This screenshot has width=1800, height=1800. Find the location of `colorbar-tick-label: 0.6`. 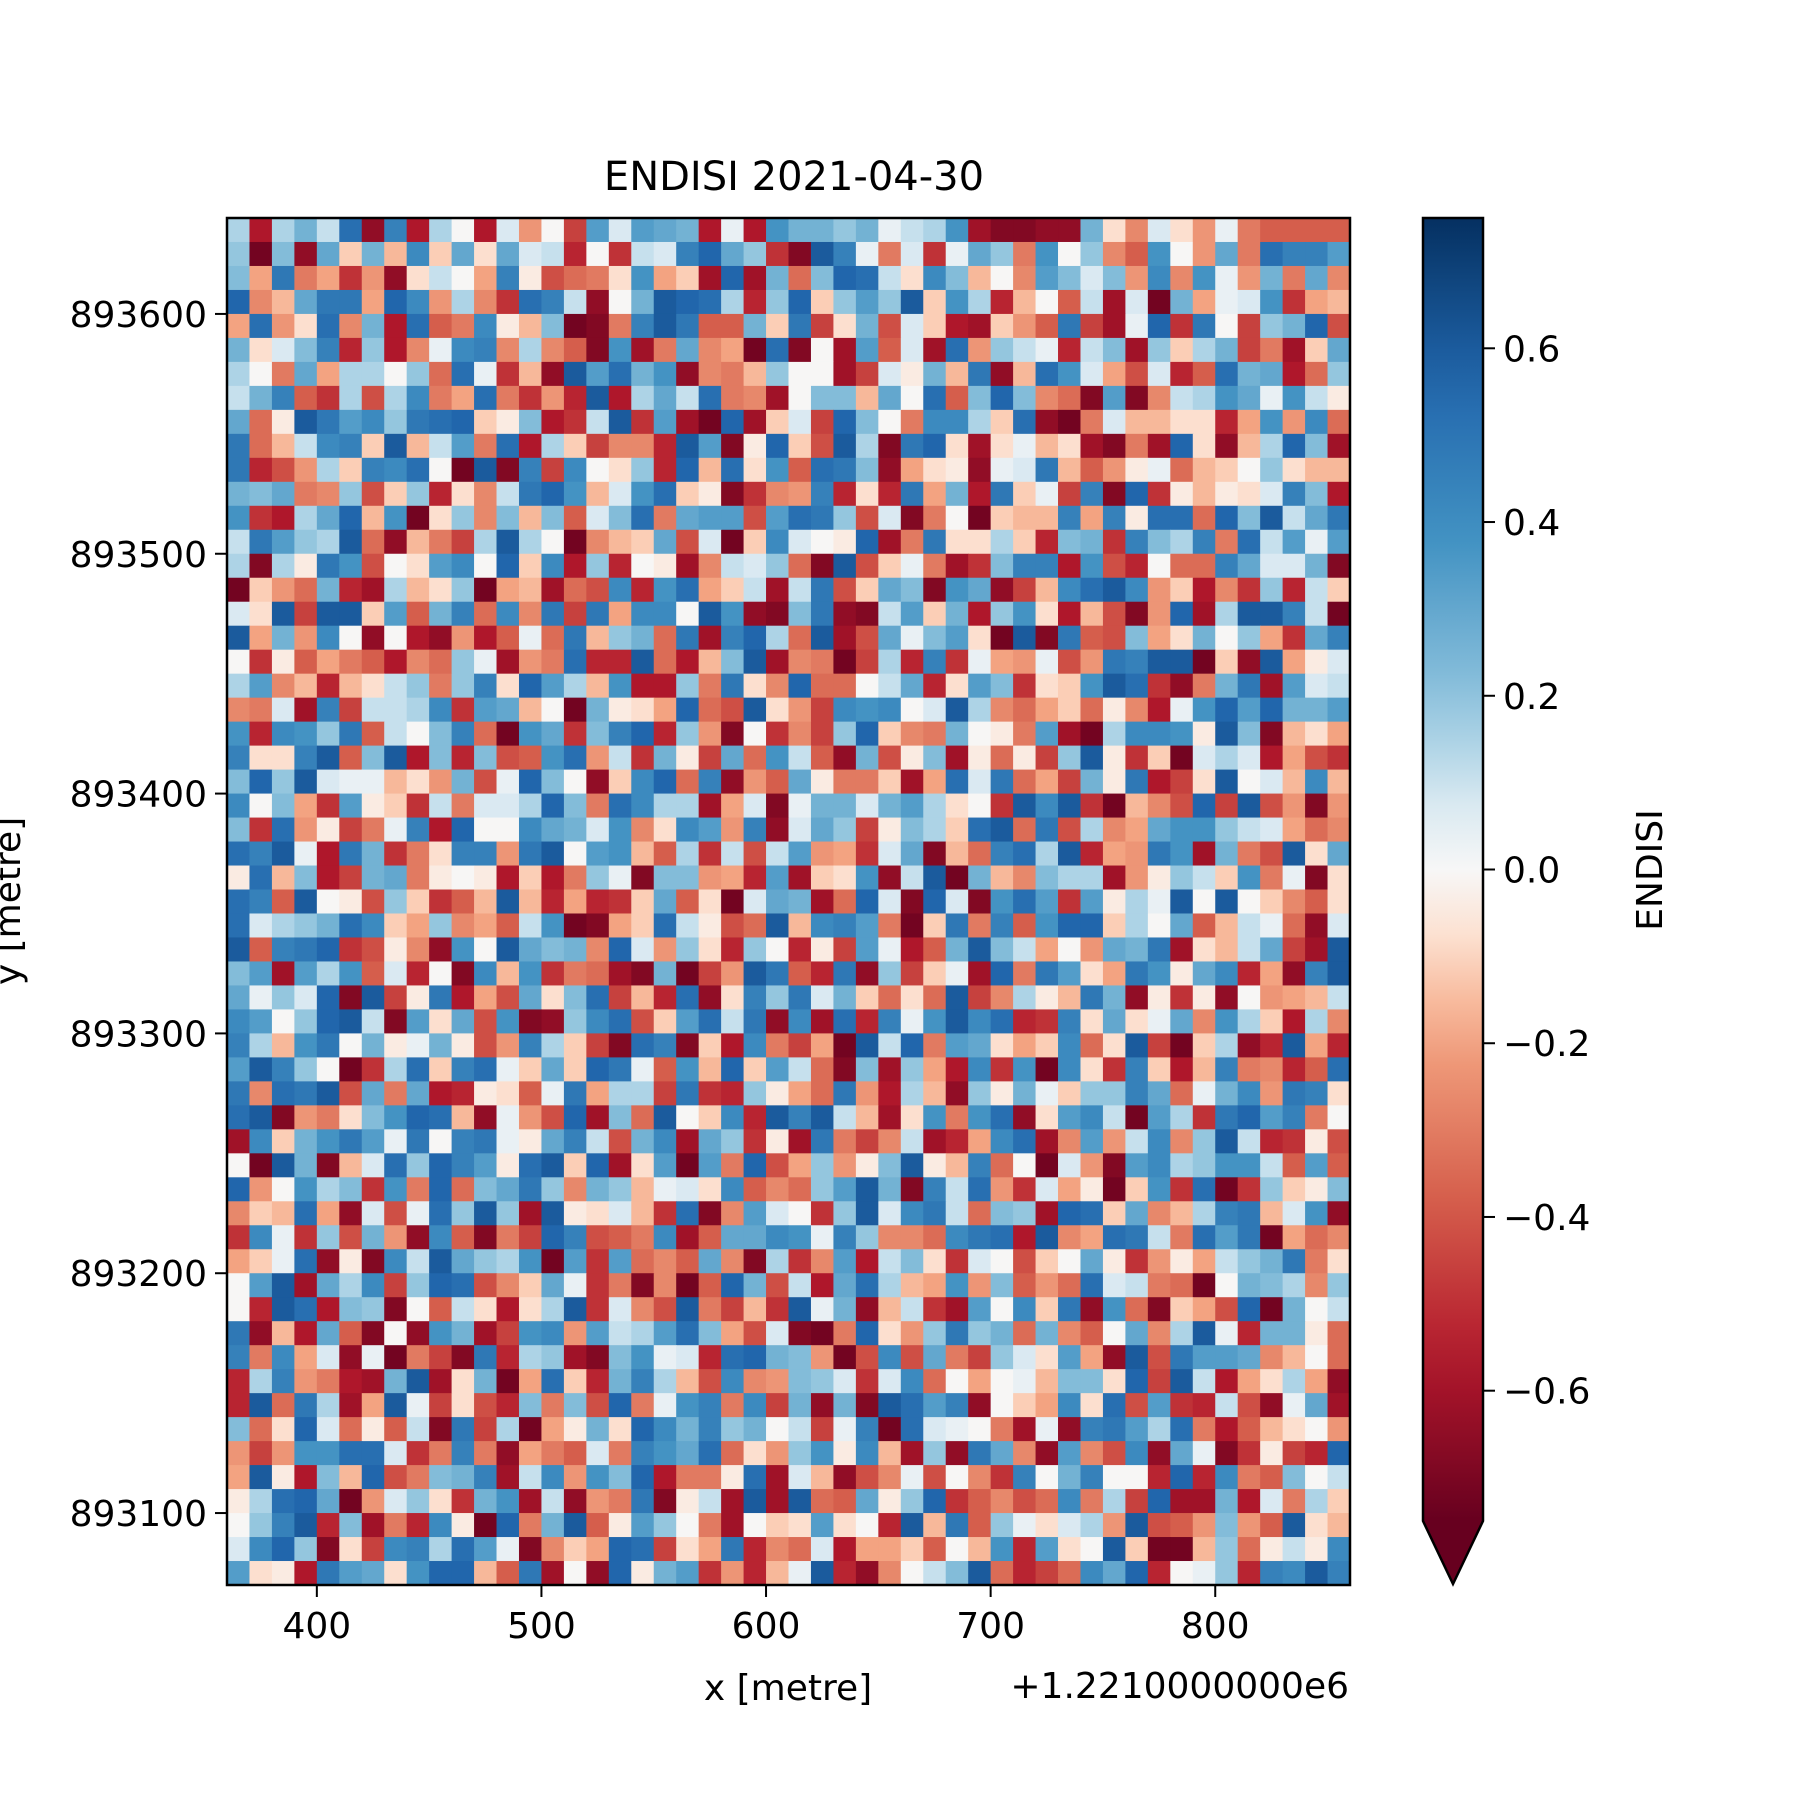

colorbar-tick-label: 0.6 is located at coordinates (1531, 349).